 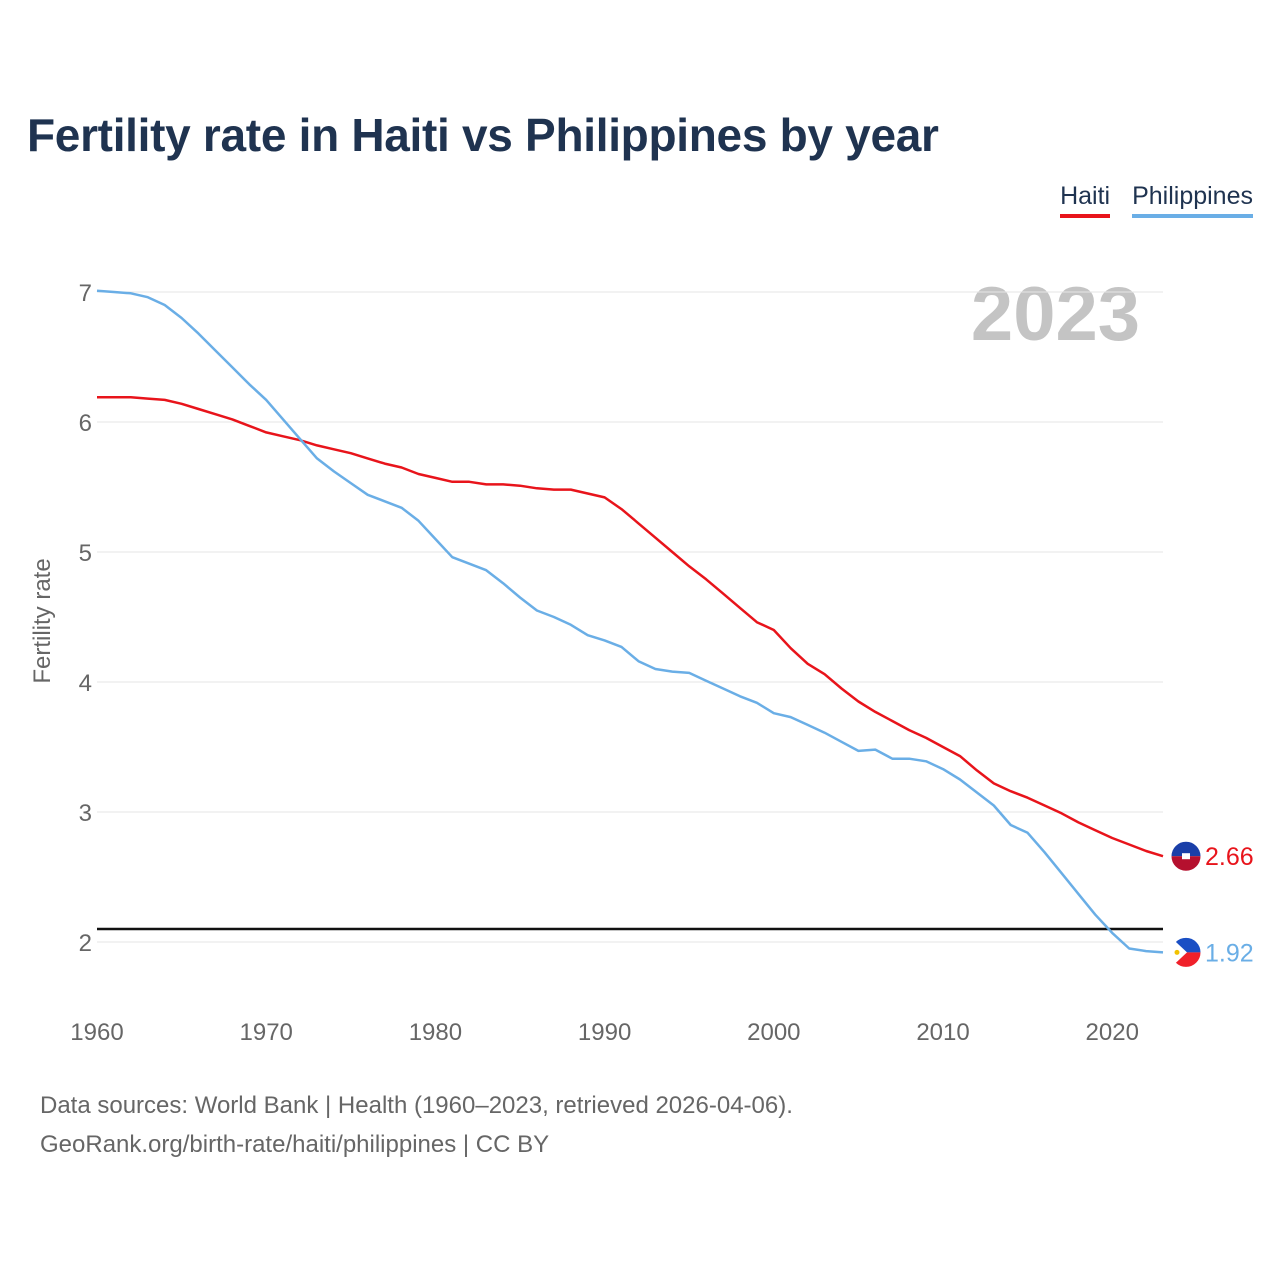 I want to click on legend-item-haiti: Haiti, so click(x=1085, y=200).